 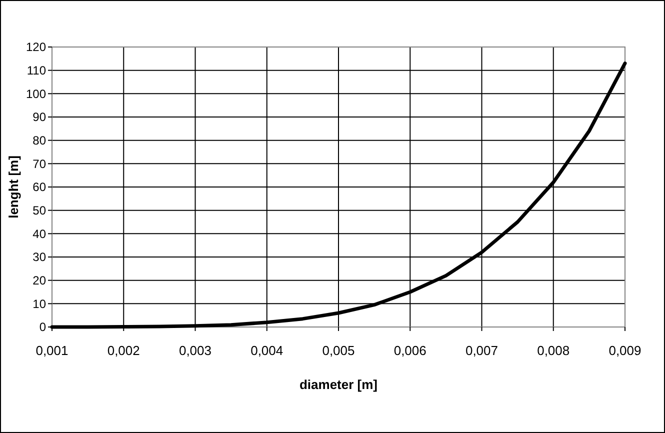 What do you see at coordinates (39, 117) in the screenshot?
I see `y-tick-label: 90` at bounding box center [39, 117].